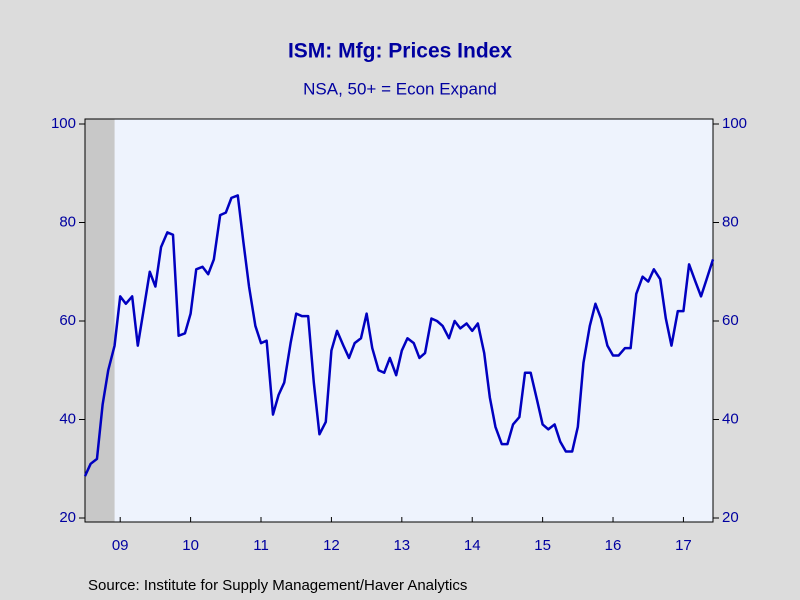 This screenshot has width=800, height=600. Describe the element at coordinates (613, 545) in the screenshot. I see `x-tick-label: 16` at that location.